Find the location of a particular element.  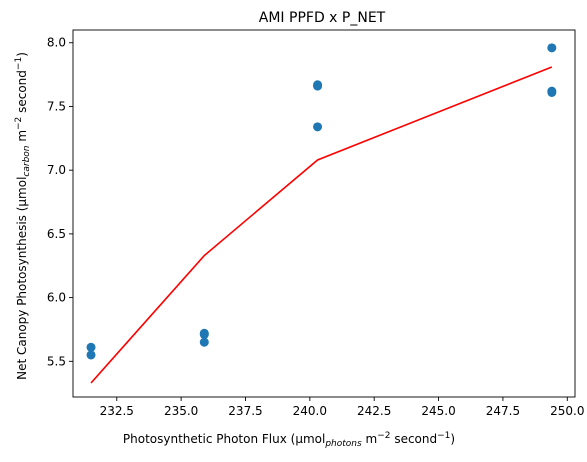

y-axis-title-main: Net Canopy Photosynthesis (μmol is located at coordinates (22, 278).